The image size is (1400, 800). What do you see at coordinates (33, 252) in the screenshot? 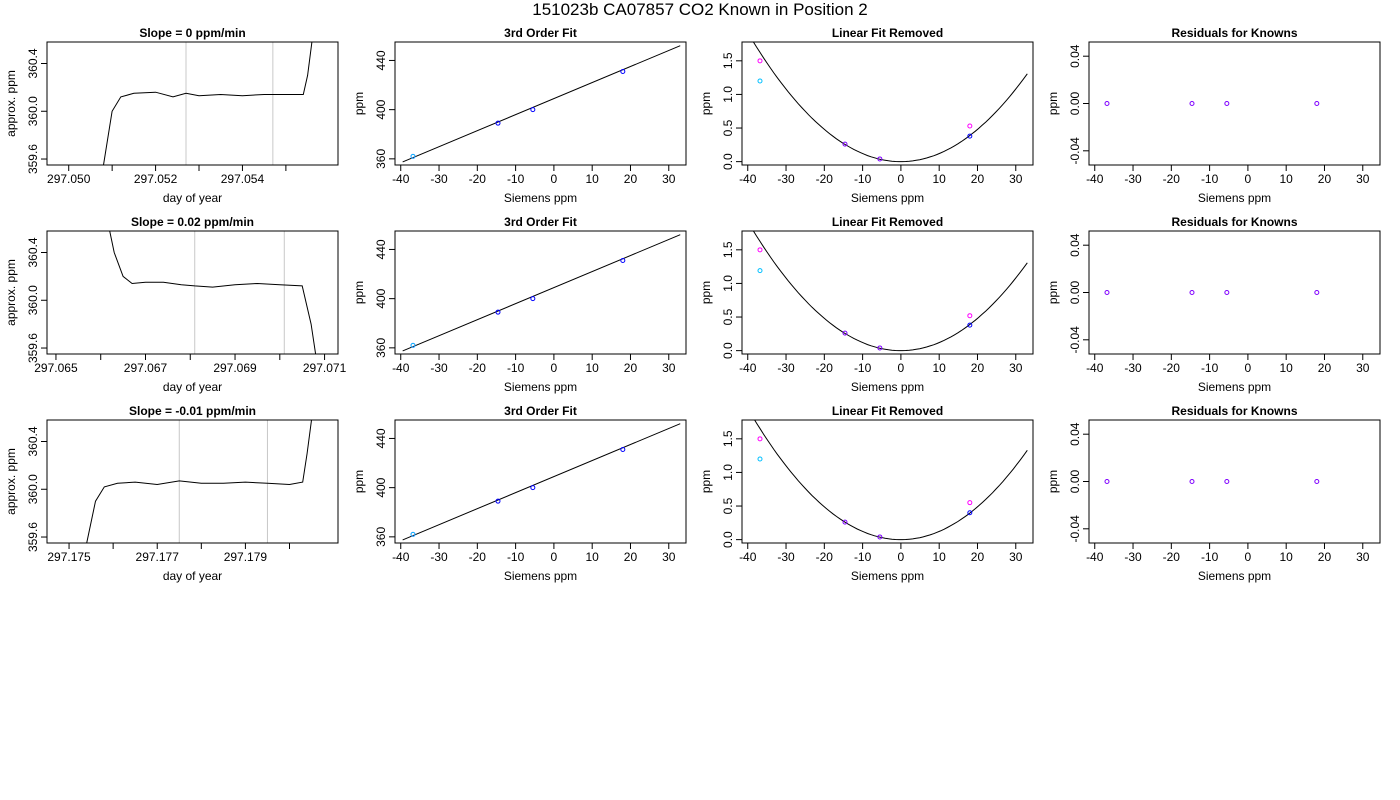
I see `y-tick-label: 360.4` at bounding box center [33, 252].